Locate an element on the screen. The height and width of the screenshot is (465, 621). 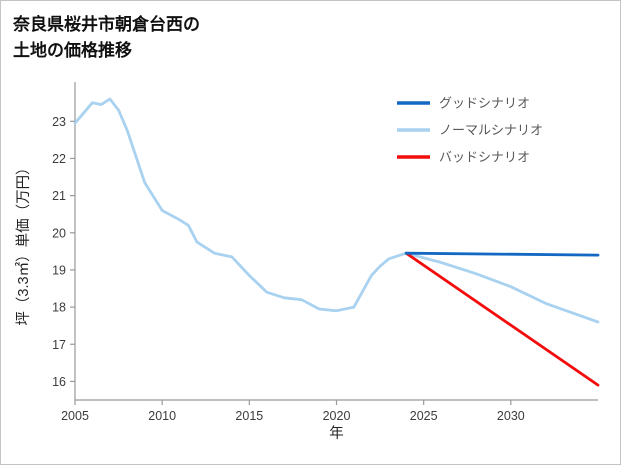
y-tick-label: 16 is located at coordinates (59, 382).